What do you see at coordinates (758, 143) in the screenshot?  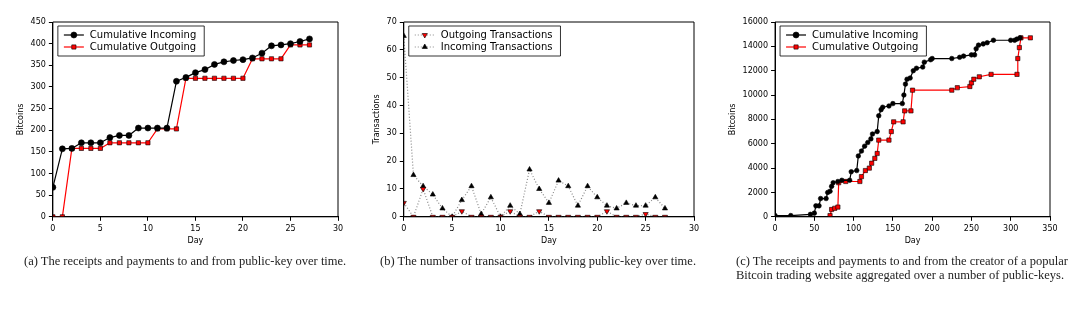 I see `y-tick-label: 6000` at bounding box center [758, 143].